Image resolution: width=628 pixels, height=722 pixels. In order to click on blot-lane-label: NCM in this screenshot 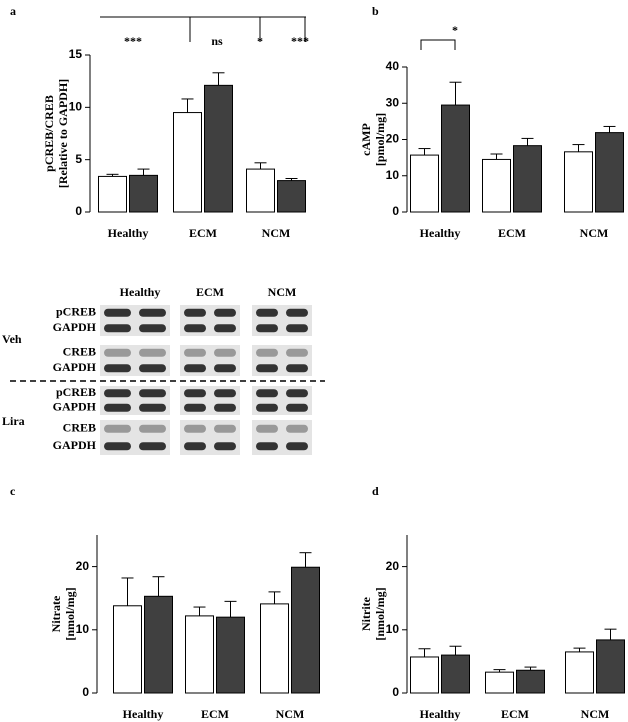, I will do `click(282, 292)`.